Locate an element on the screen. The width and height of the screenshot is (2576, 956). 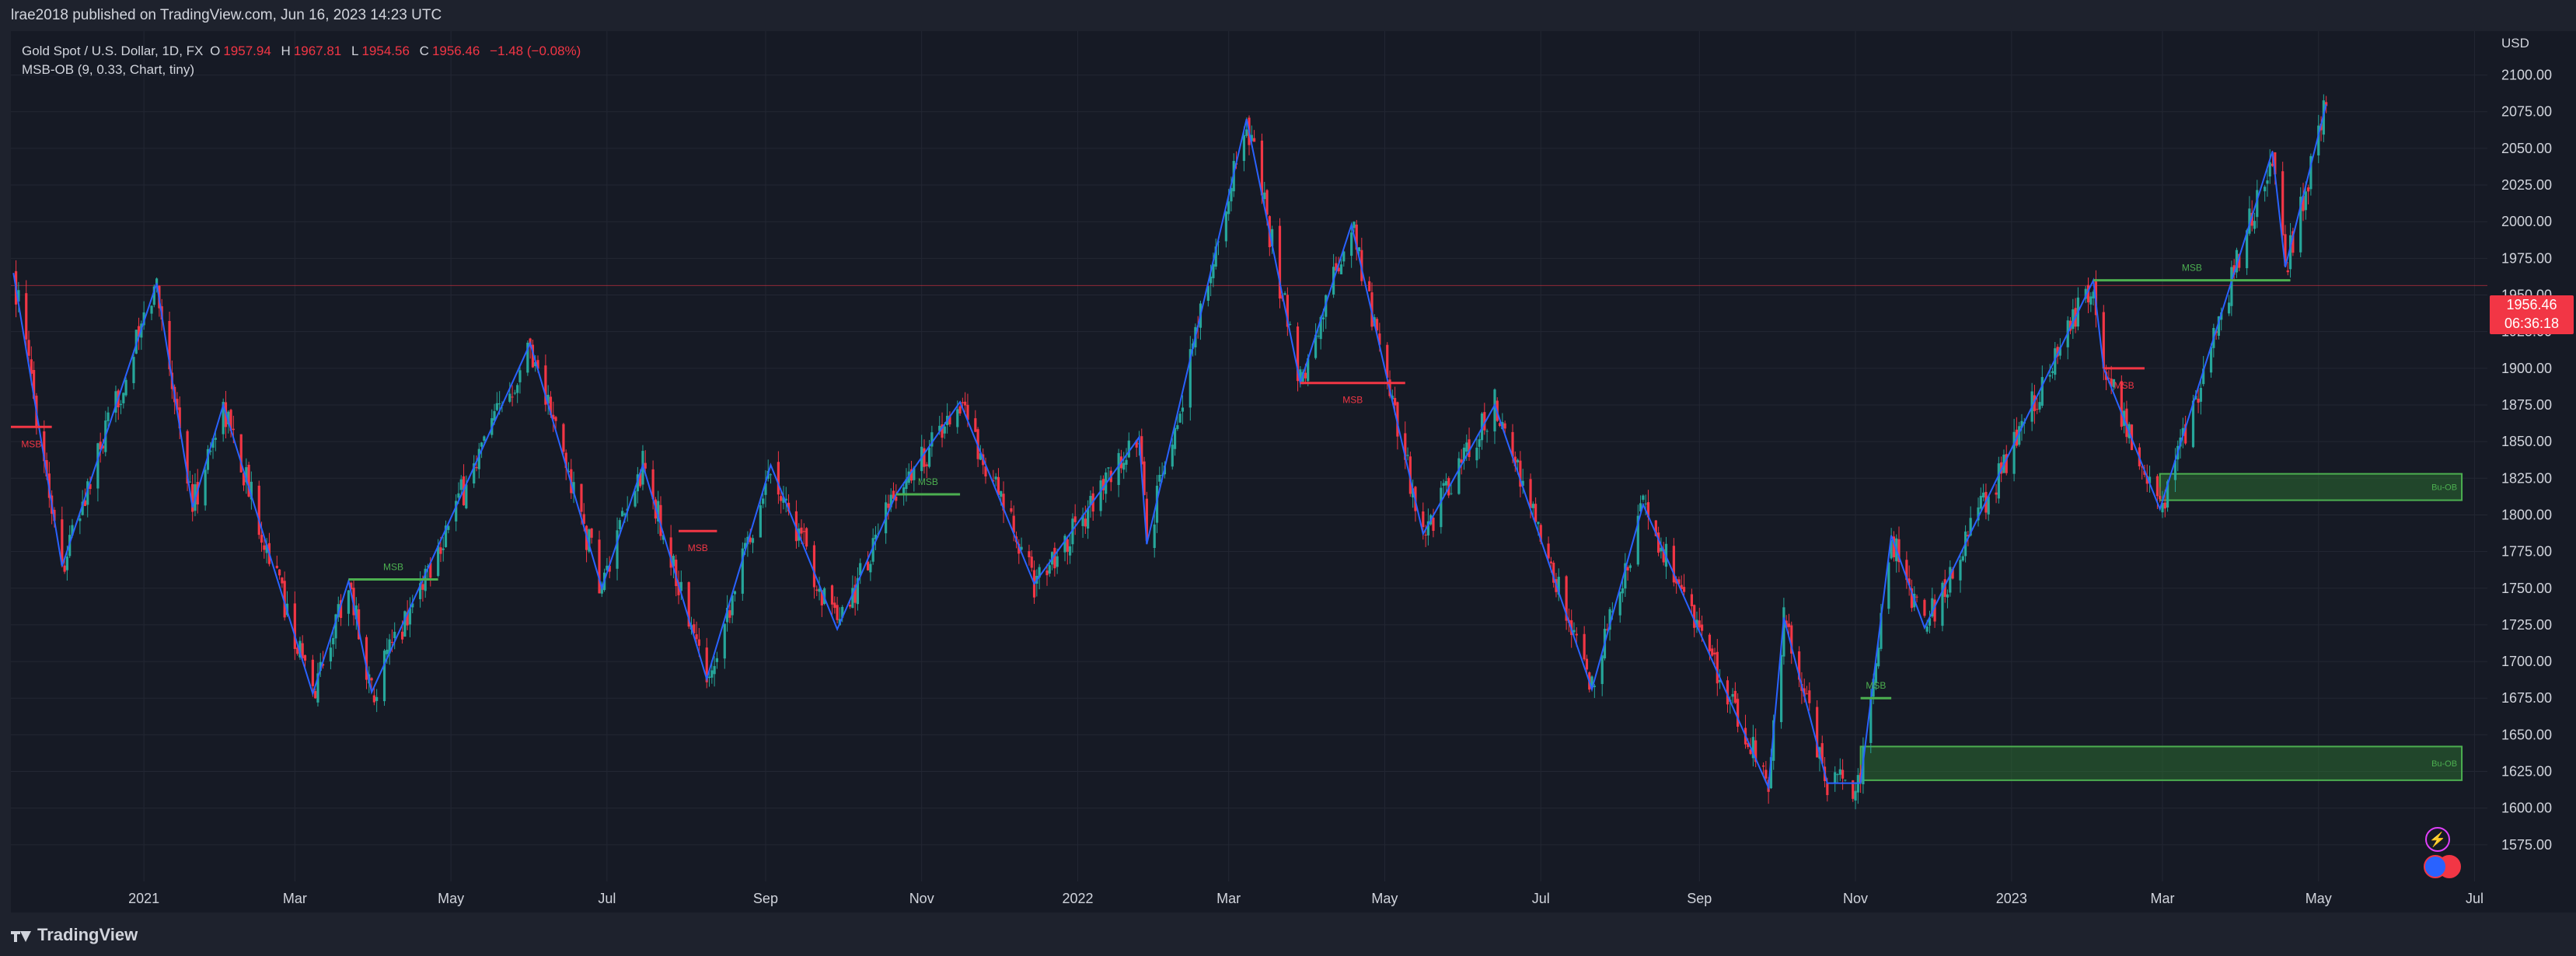
indicator-label: MSB-OB (9, 0.33, Chart, tiny) is located at coordinates (108, 69).